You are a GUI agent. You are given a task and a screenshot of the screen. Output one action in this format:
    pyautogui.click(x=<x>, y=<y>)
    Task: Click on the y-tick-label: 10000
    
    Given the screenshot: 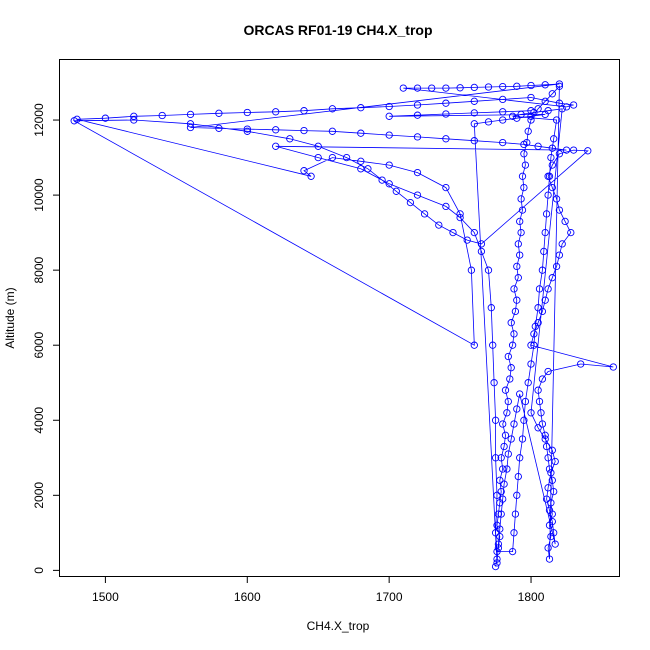 What is the action you would take?
    pyautogui.click(x=39, y=195)
    